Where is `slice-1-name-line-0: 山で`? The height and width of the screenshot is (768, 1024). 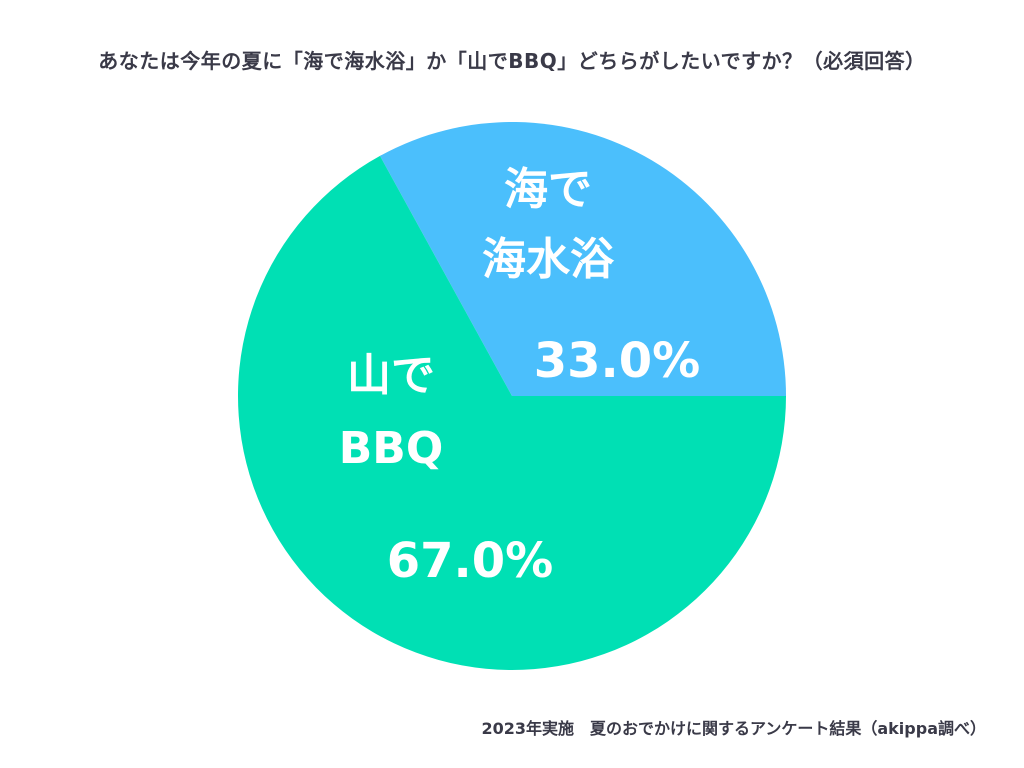
slice-1-name-line-0: 山で is located at coordinates (391, 375).